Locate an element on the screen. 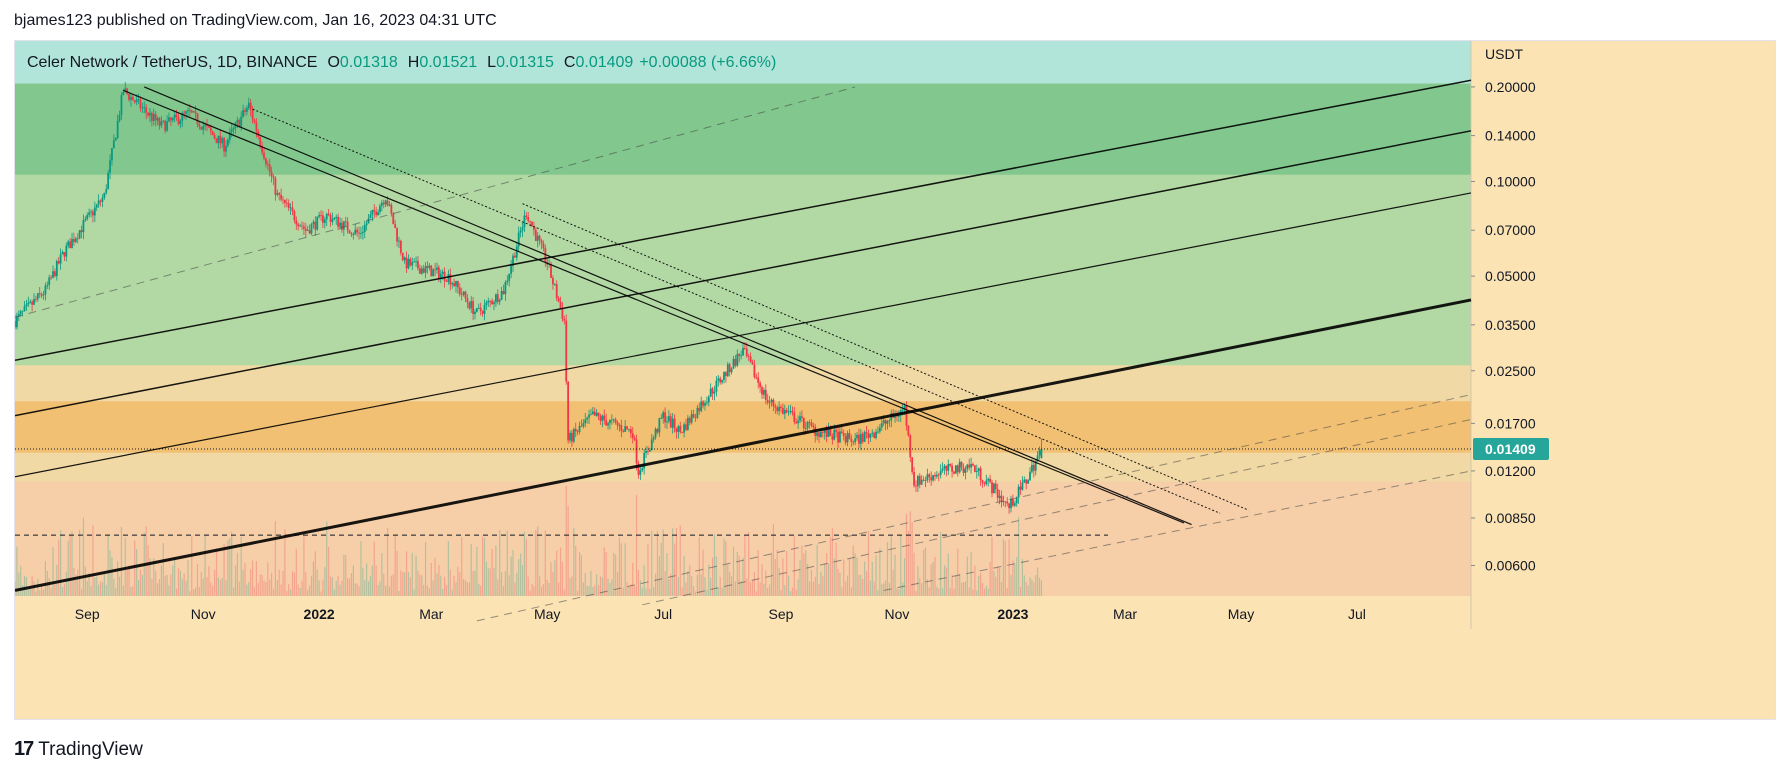 This screenshot has width=1791, height=774. tradingview-brand: 17 TradingView is located at coordinates (78, 749).